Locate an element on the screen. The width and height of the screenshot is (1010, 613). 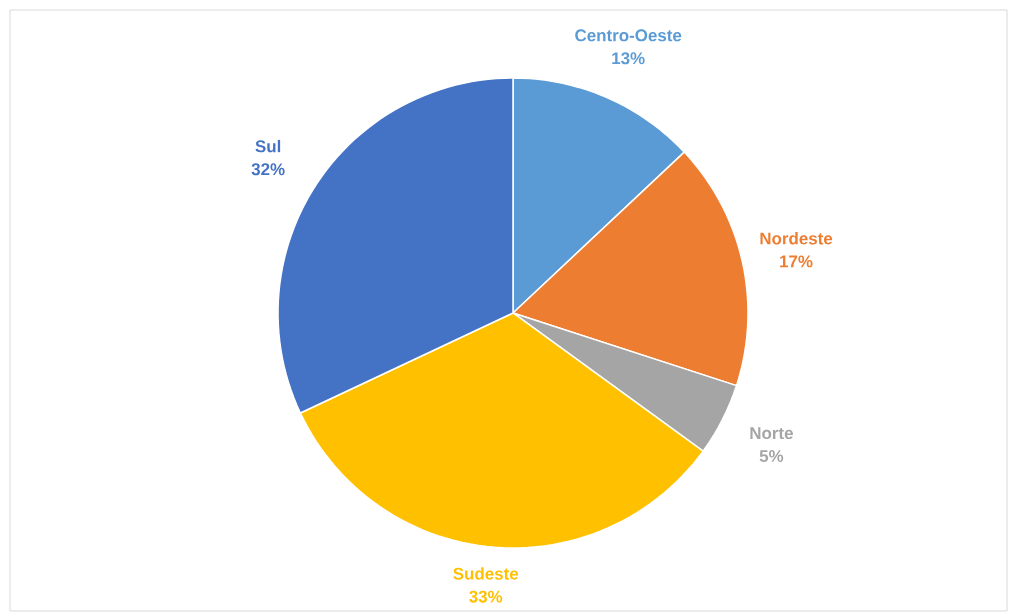
slice-label: Sudeste is located at coordinates (486, 573).